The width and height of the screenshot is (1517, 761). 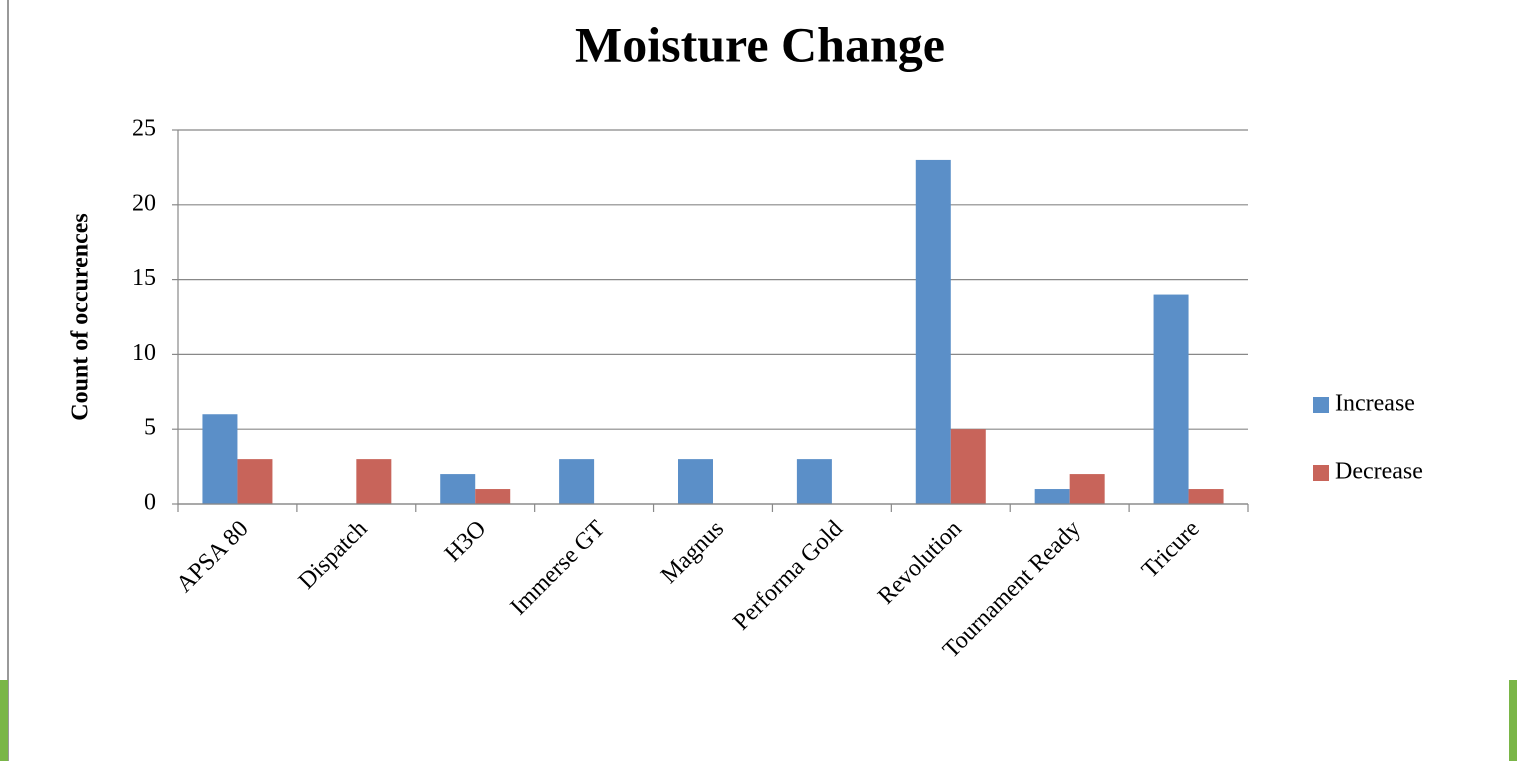 I want to click on x-tick-label: Tricure, so click(x=1171, y=550).